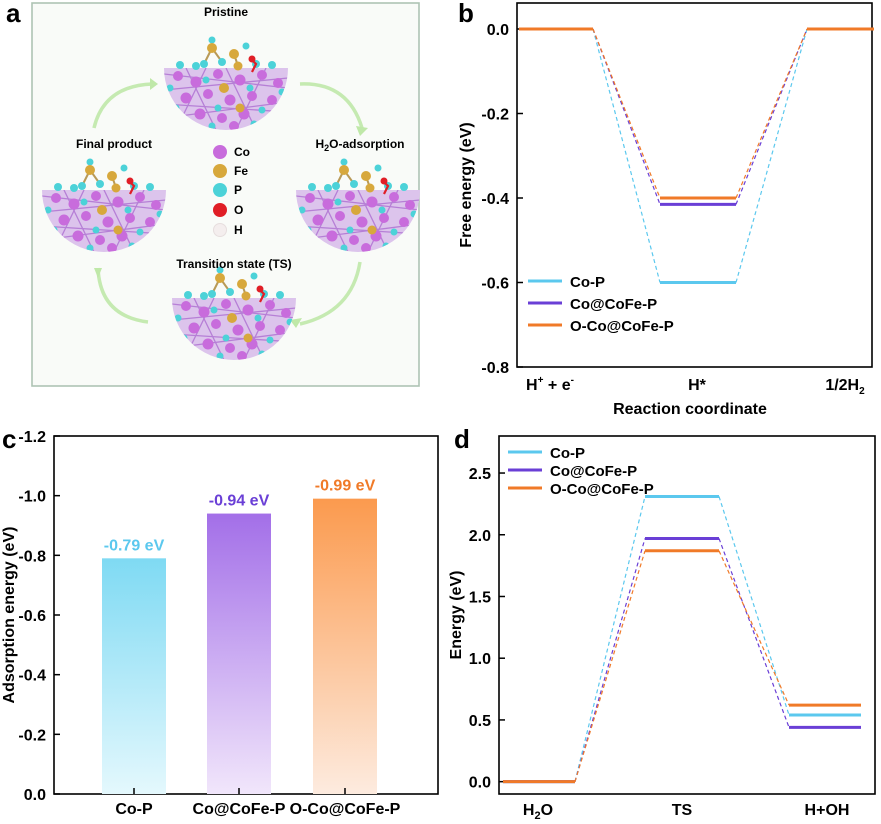  What do you see at coordinates (134, 809) in the screenshot?
I see `panel-c-xtick-label-0: Co-P` at bounding box center [134, 809].